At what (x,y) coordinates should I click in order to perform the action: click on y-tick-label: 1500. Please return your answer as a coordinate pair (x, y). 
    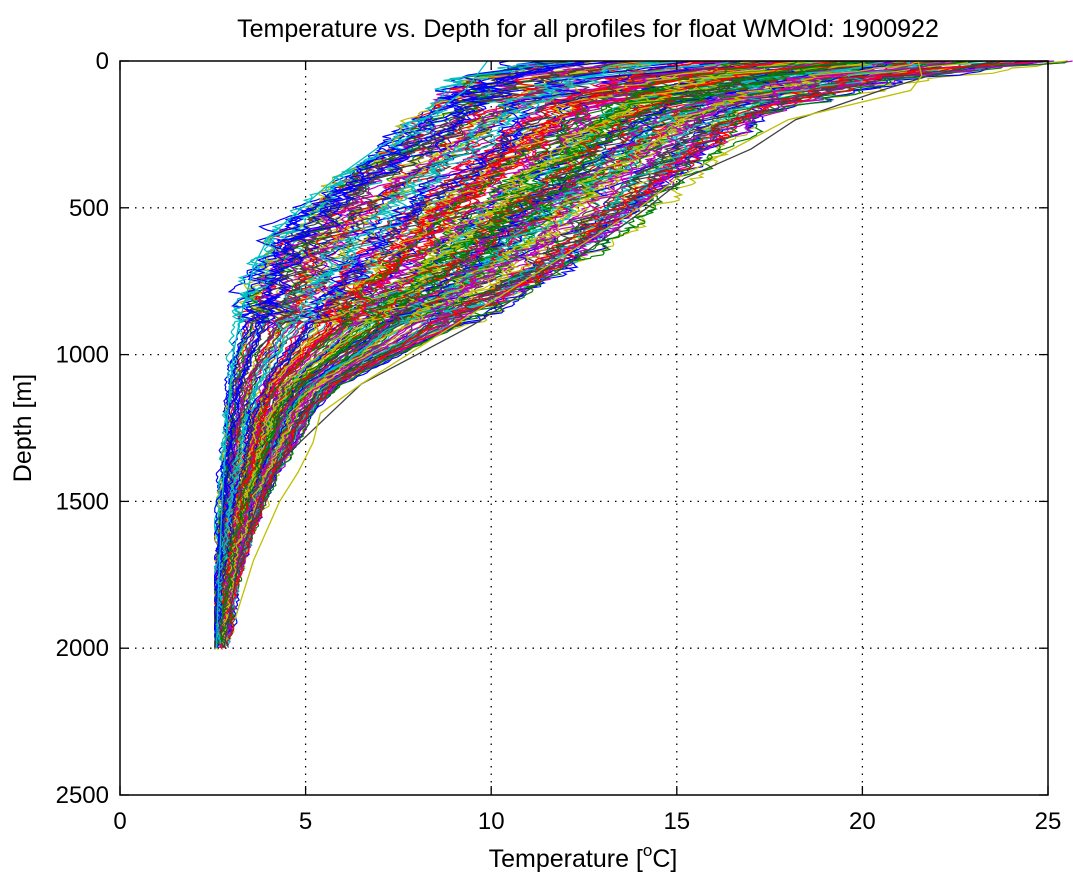
    Looking at the image, I should click on (82, 501).